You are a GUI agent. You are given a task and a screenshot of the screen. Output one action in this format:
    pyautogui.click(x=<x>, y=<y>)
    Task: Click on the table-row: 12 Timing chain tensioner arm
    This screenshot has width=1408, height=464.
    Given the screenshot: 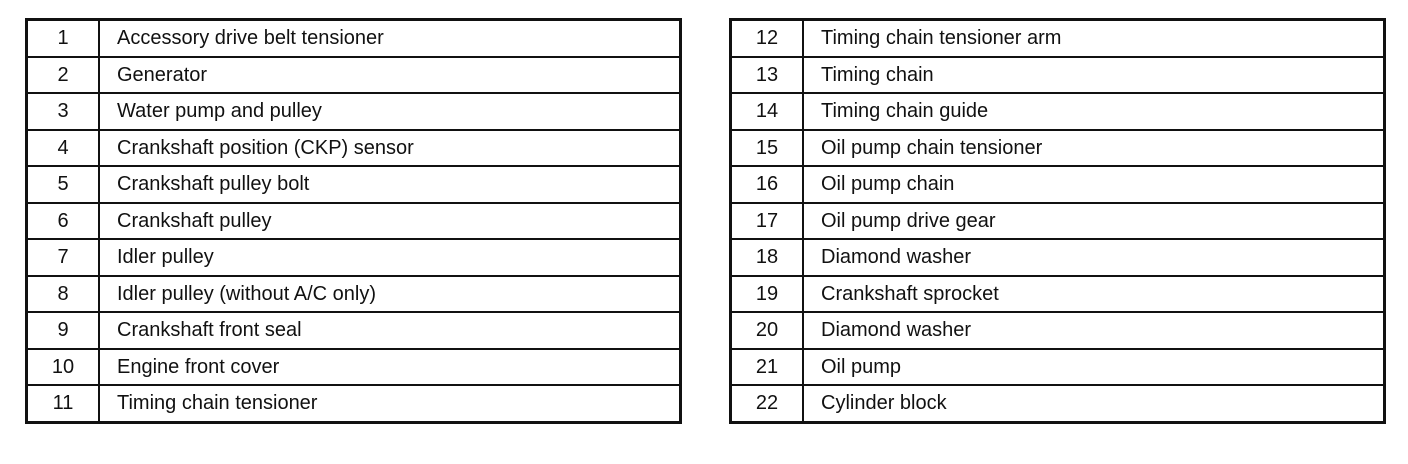 What is the action you would take?
    pyautogui.click(x=1057, y=38)
    